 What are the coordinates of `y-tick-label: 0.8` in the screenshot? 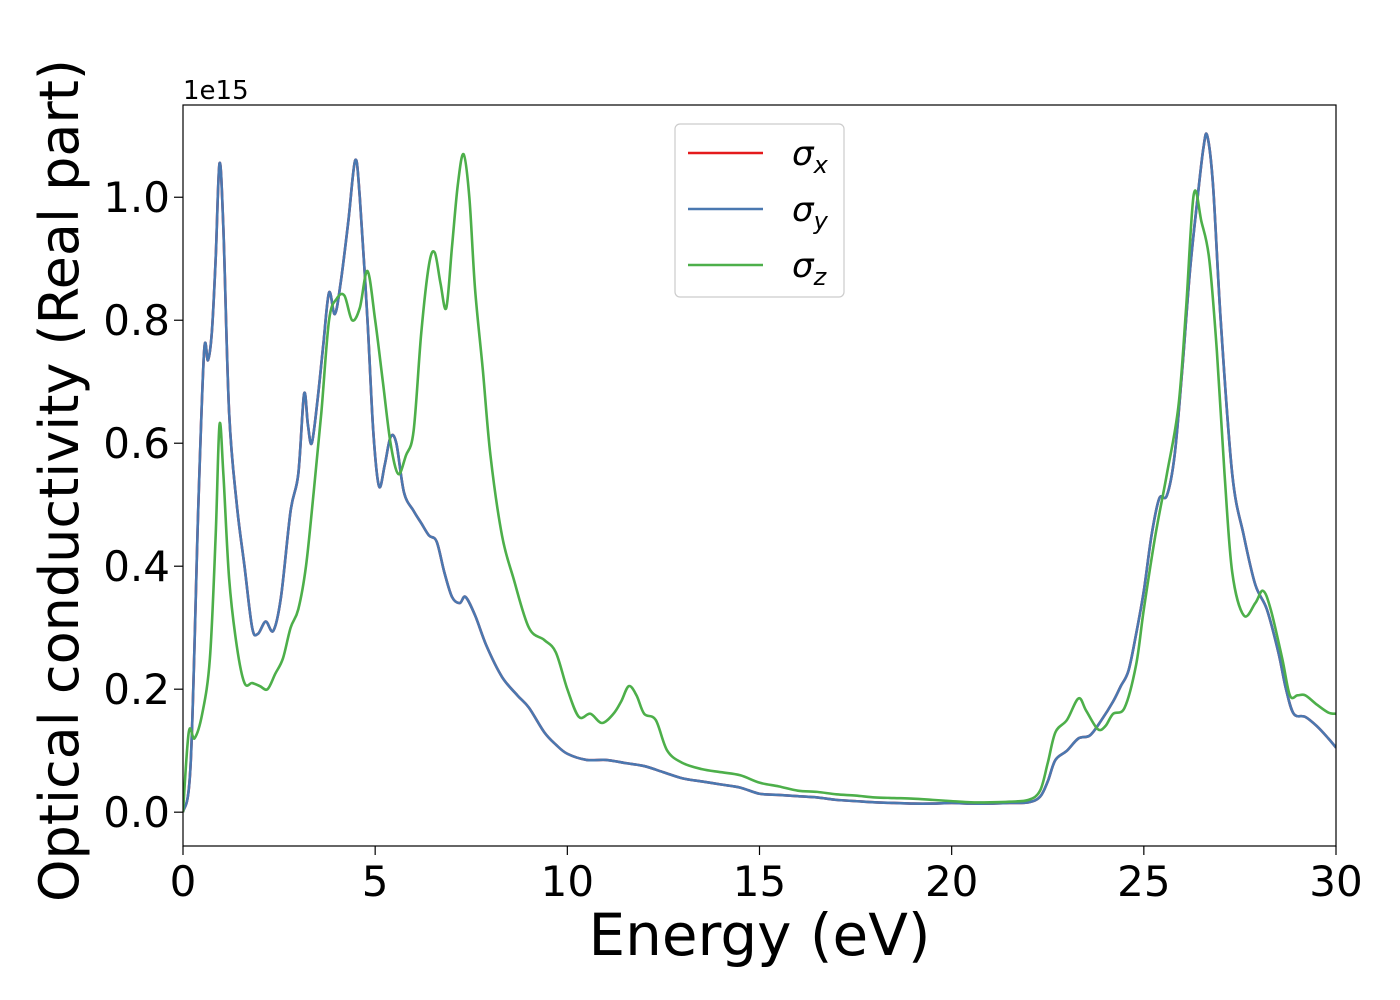 It's located at (136, 320).